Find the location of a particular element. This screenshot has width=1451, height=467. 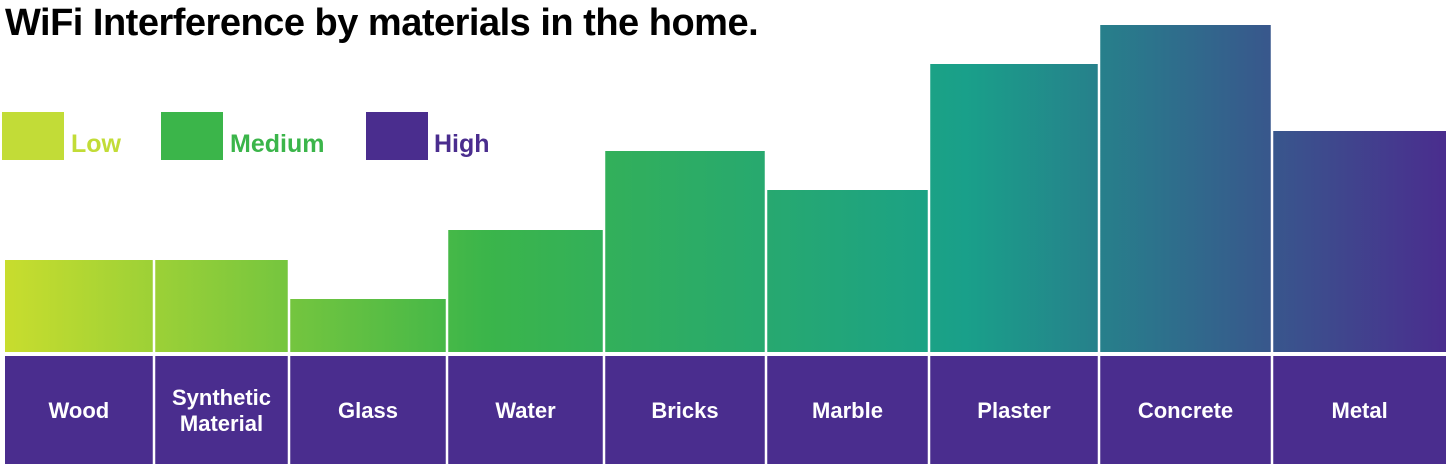

legend-label-medium: Medium is located at coordinates (277, 144).